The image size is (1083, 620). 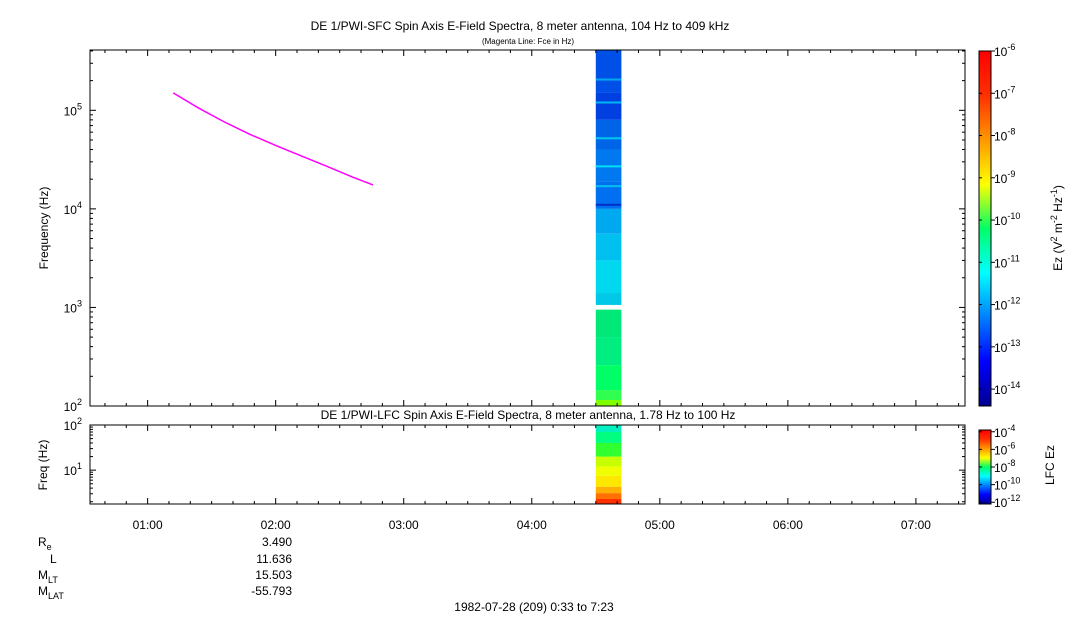 I want to click on ephemeris-table: Re 3.490 L 11.636 MLT 15.503 MLAT -55.793, so click(x=165, y=568).